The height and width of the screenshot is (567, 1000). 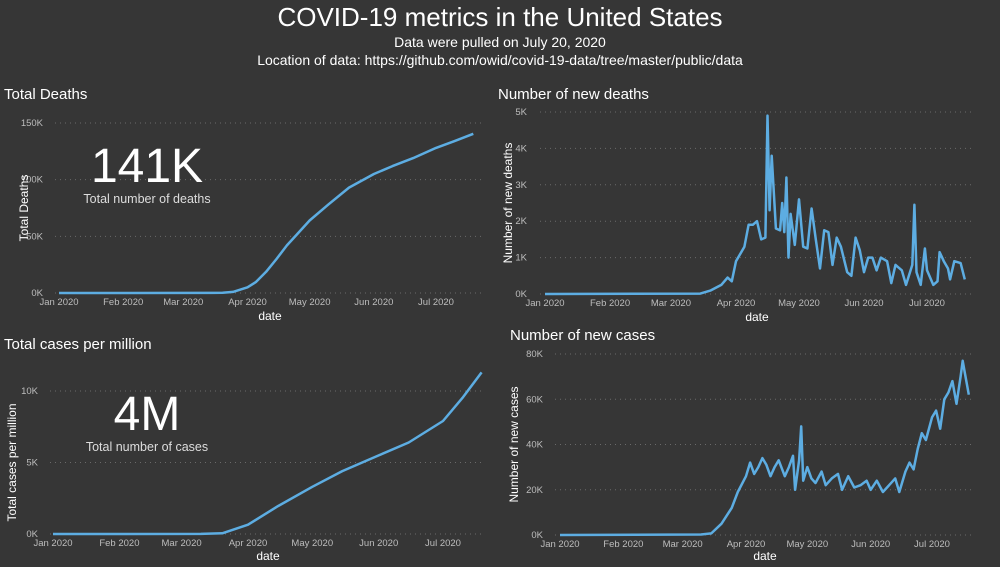 I want to click on y-tick-label: 150K, so click(x=32, y=123).